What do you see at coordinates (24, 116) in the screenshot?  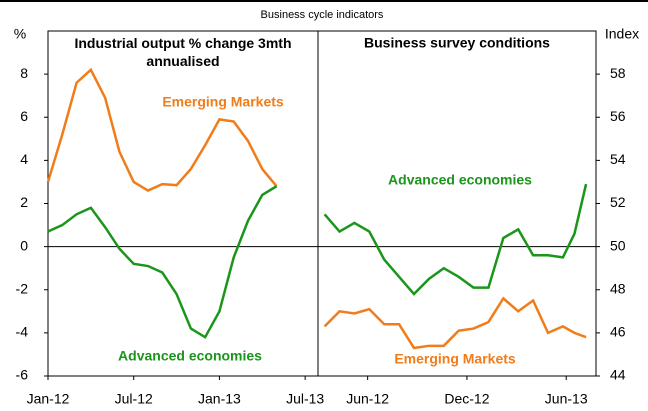 I see `y-tick-label: 6` at bounding box center [24, 116].